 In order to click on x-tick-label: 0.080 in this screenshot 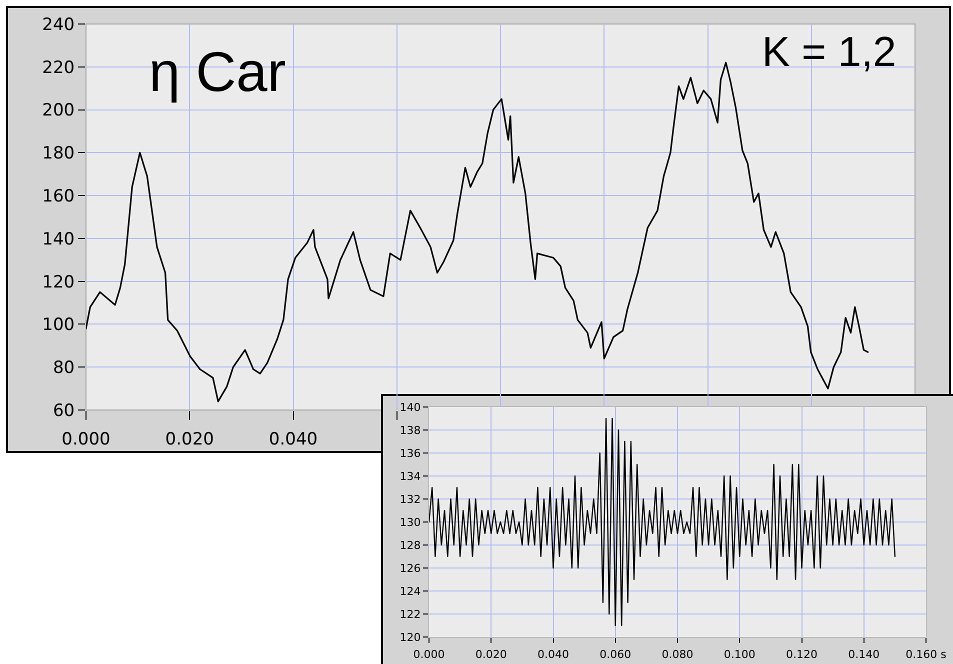, I will do `click(678, 655)`.